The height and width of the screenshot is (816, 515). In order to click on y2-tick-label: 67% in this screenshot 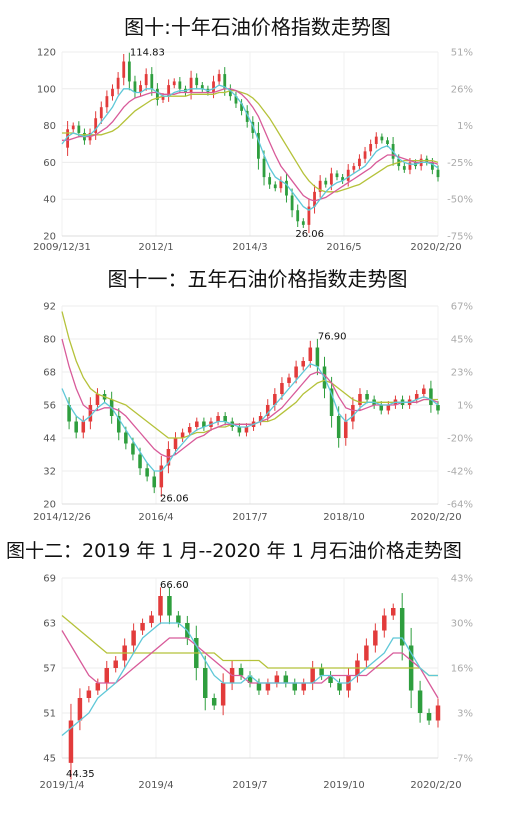, I will do `click(462, 307)`.